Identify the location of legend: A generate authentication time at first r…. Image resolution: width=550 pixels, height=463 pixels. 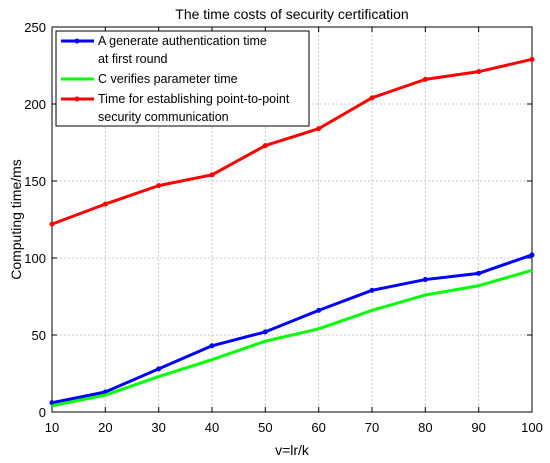
(182, 78).